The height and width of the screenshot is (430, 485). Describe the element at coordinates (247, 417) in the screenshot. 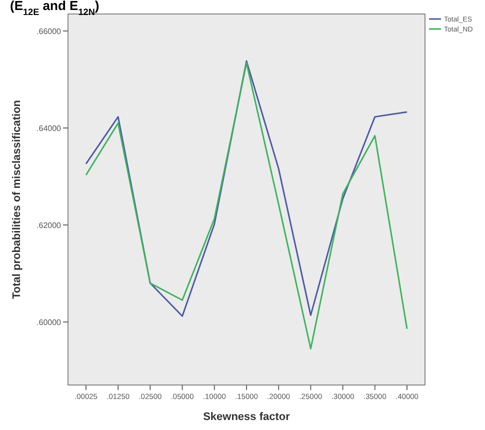

I see `x-axis-title: Skewness factor` at that location.